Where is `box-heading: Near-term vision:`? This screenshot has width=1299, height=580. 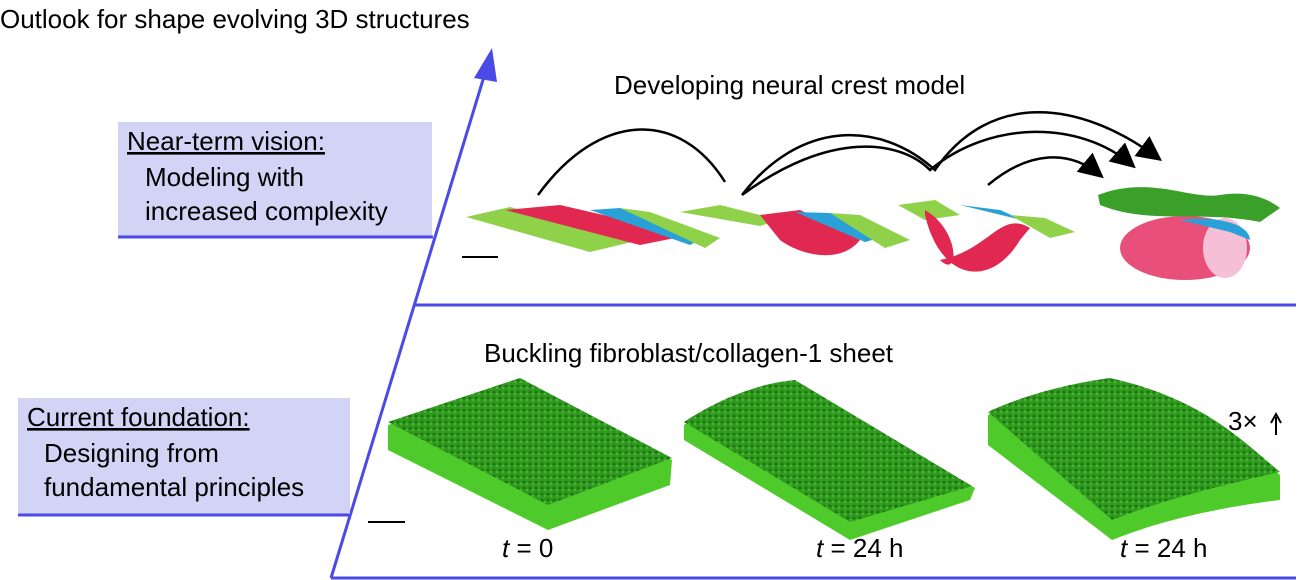 box-heading: Near-term vision: is located at coordinates (226, 141).